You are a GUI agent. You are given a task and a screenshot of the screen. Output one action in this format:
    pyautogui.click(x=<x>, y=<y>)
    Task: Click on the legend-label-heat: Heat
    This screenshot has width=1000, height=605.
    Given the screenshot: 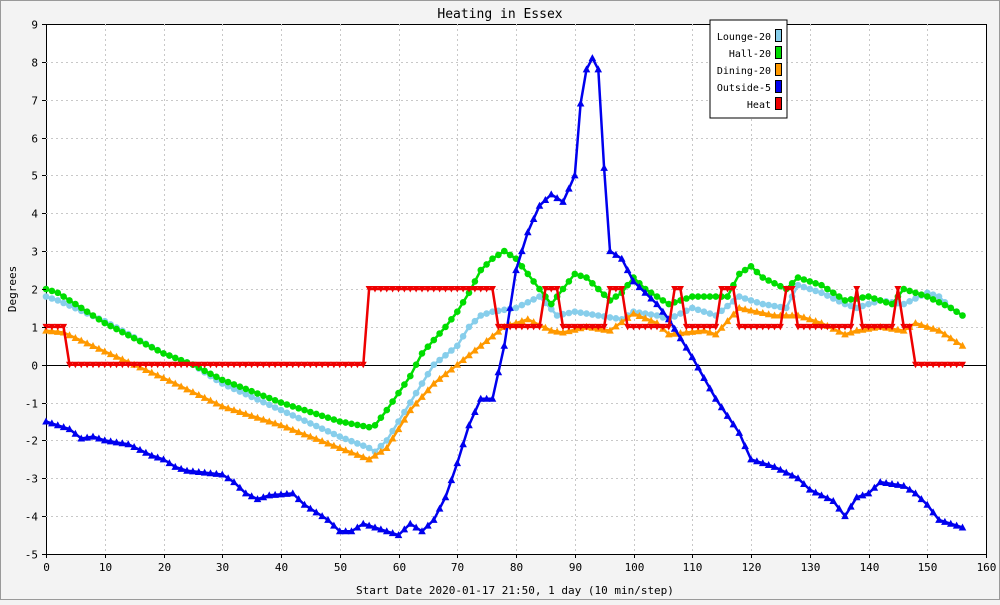 What is the action you would take?
    pyautogui.click(x=759, y=105)
    